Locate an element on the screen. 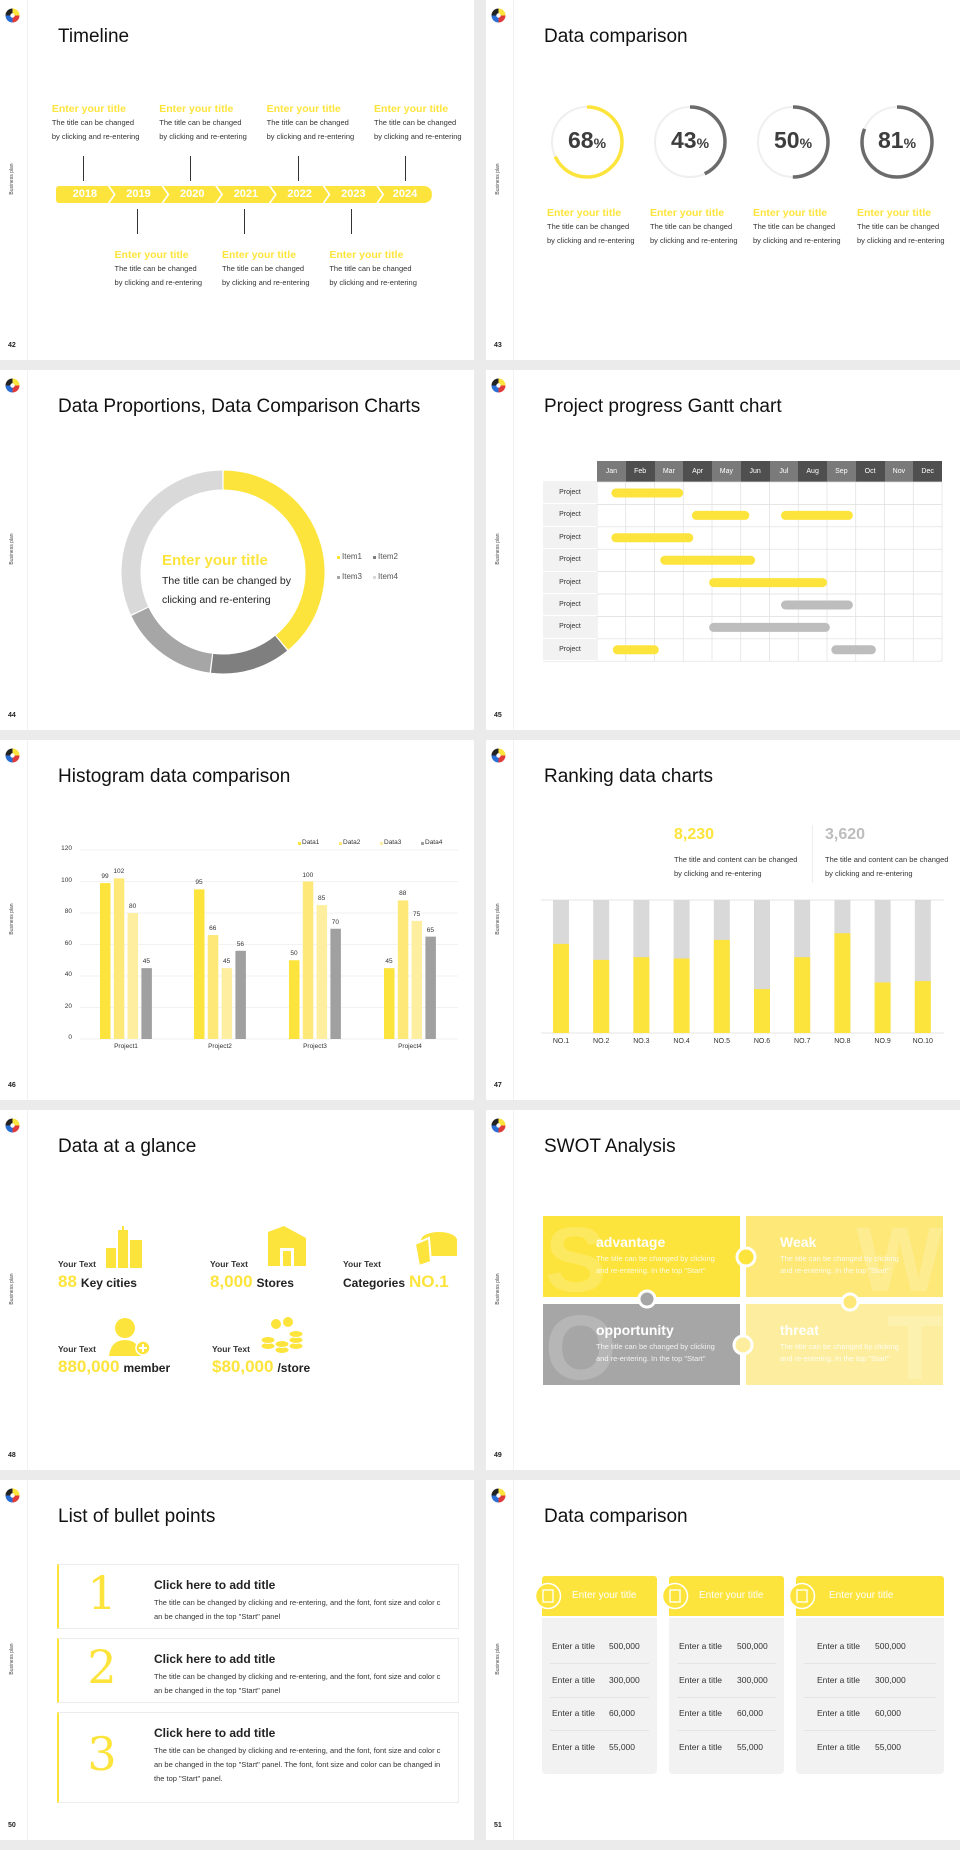 Image resolution: width=960 pixels, height=1850 pixels. table-row: Enter a title 500,000 is located at coordinates (870, 1647).